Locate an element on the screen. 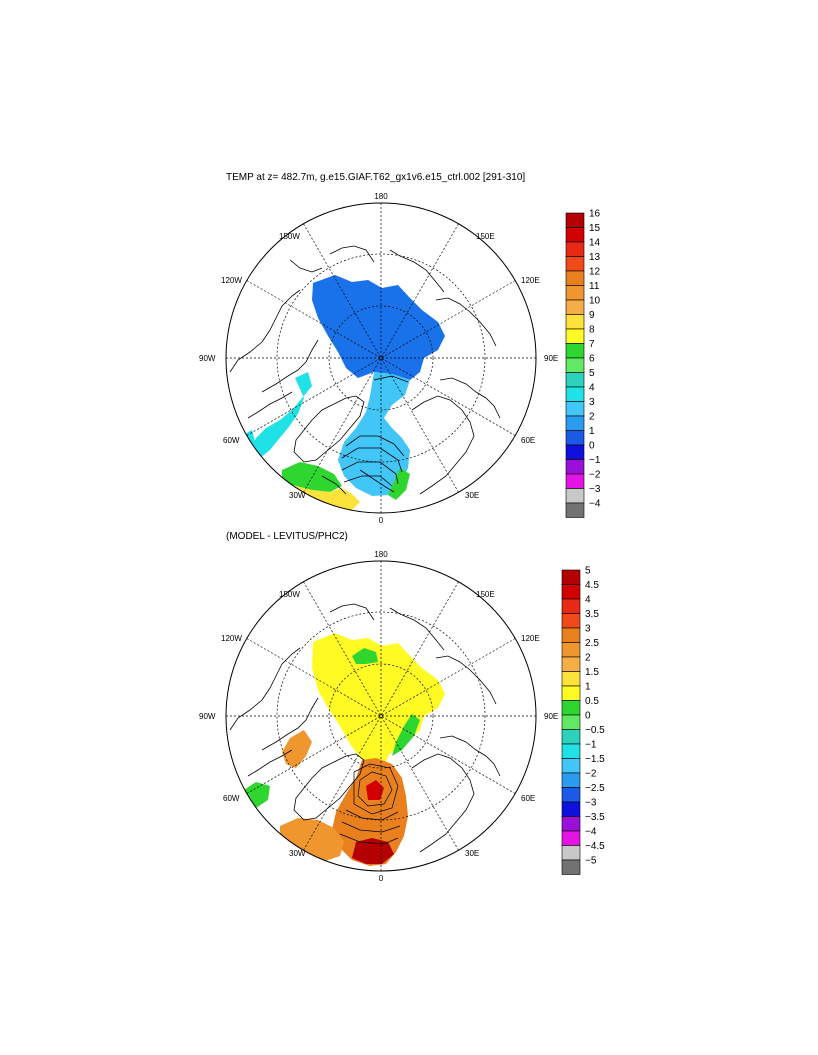  bottom-fram-red is located at coordinates (373, 851).